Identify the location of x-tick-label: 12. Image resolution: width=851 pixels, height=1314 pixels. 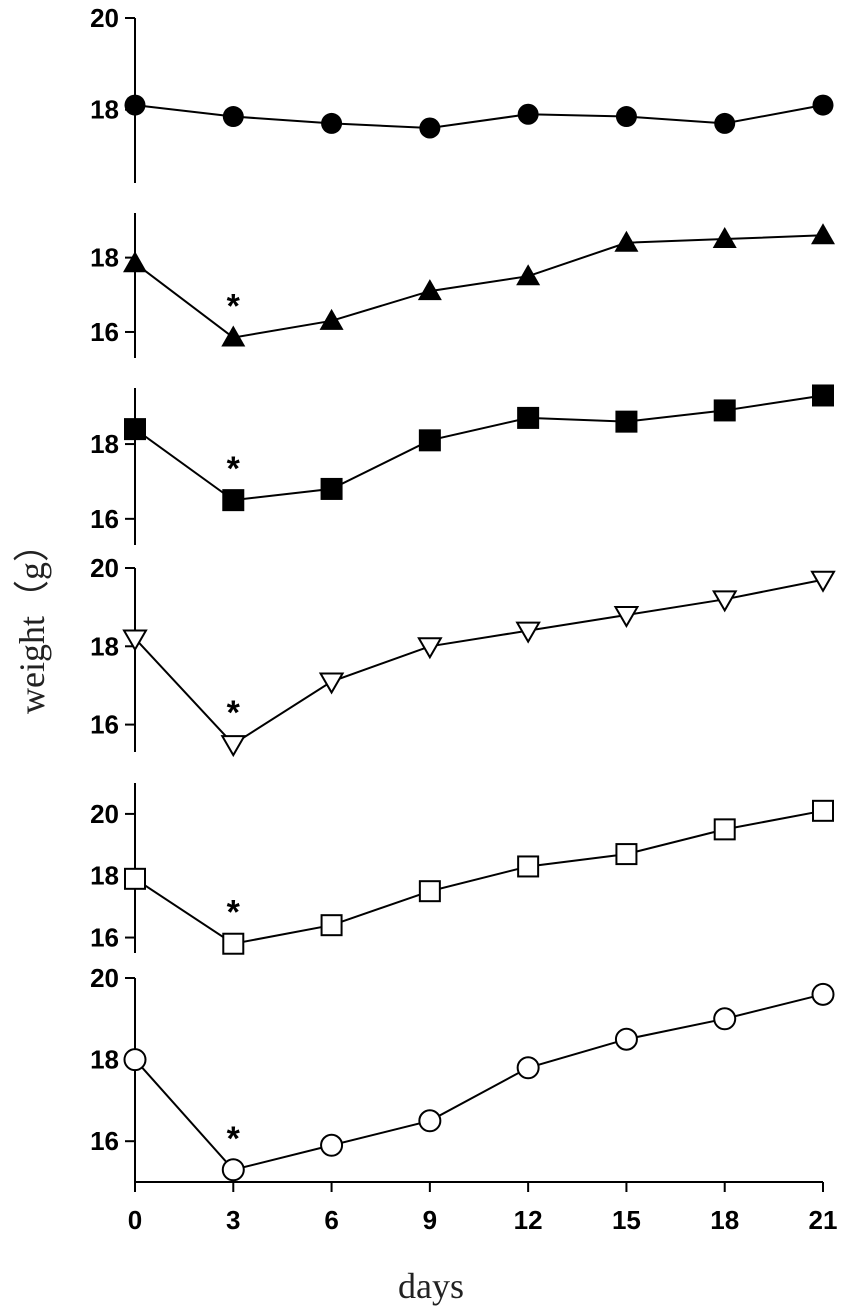
(528, 1220).